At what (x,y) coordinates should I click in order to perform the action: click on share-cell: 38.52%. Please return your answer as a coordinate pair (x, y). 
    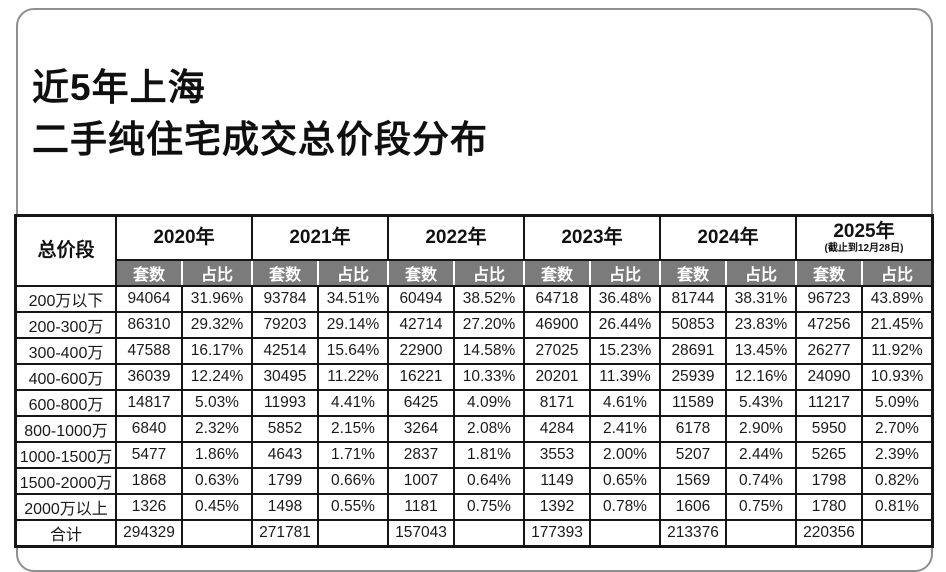
    Looking at the image, I should click on (489, 299).